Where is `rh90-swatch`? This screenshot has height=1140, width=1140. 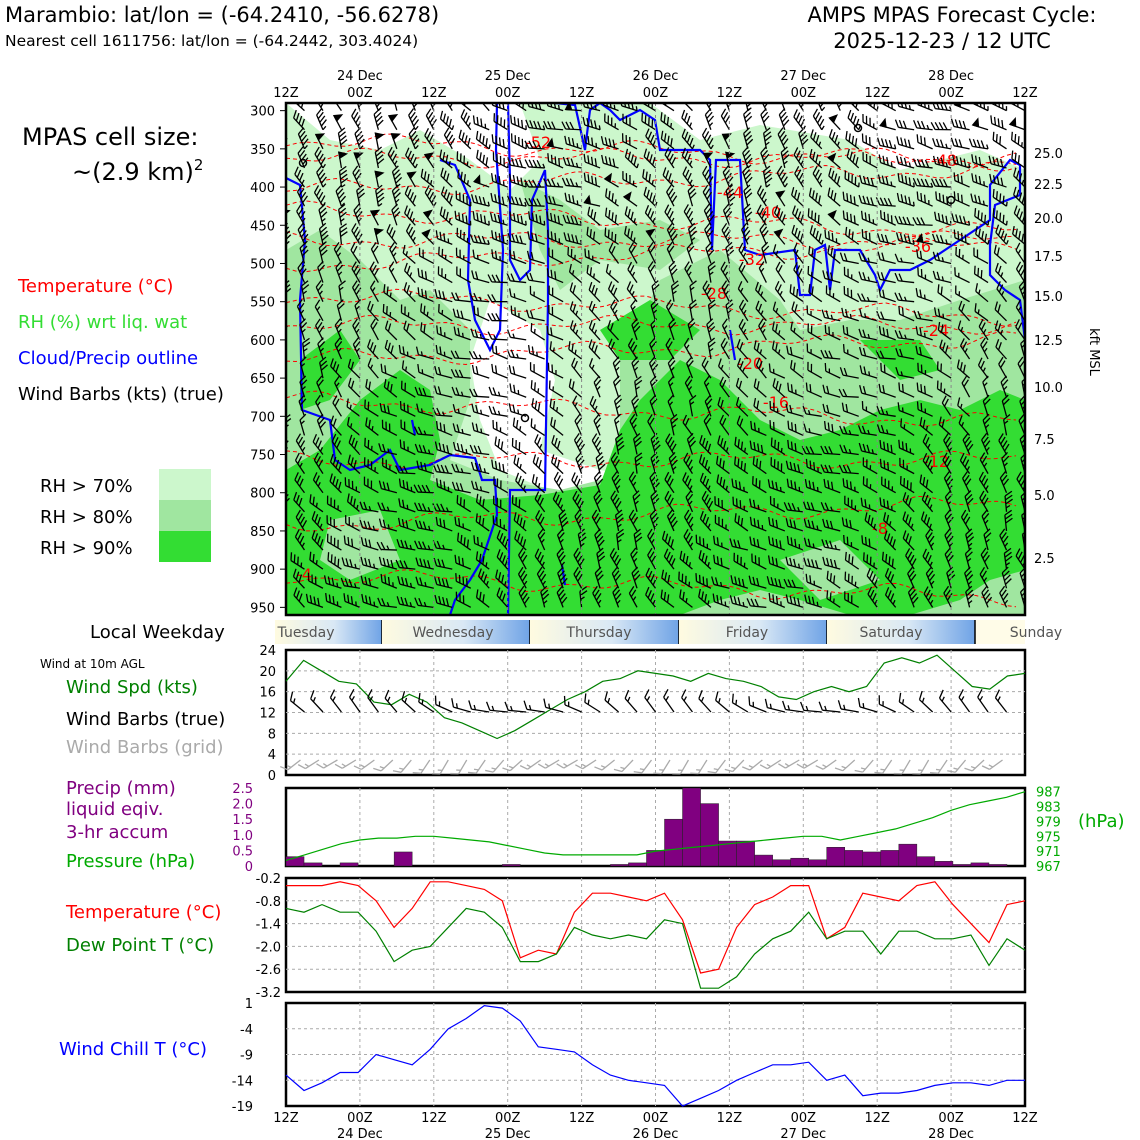 rh90-swatch is located at coordinates (185, 546).